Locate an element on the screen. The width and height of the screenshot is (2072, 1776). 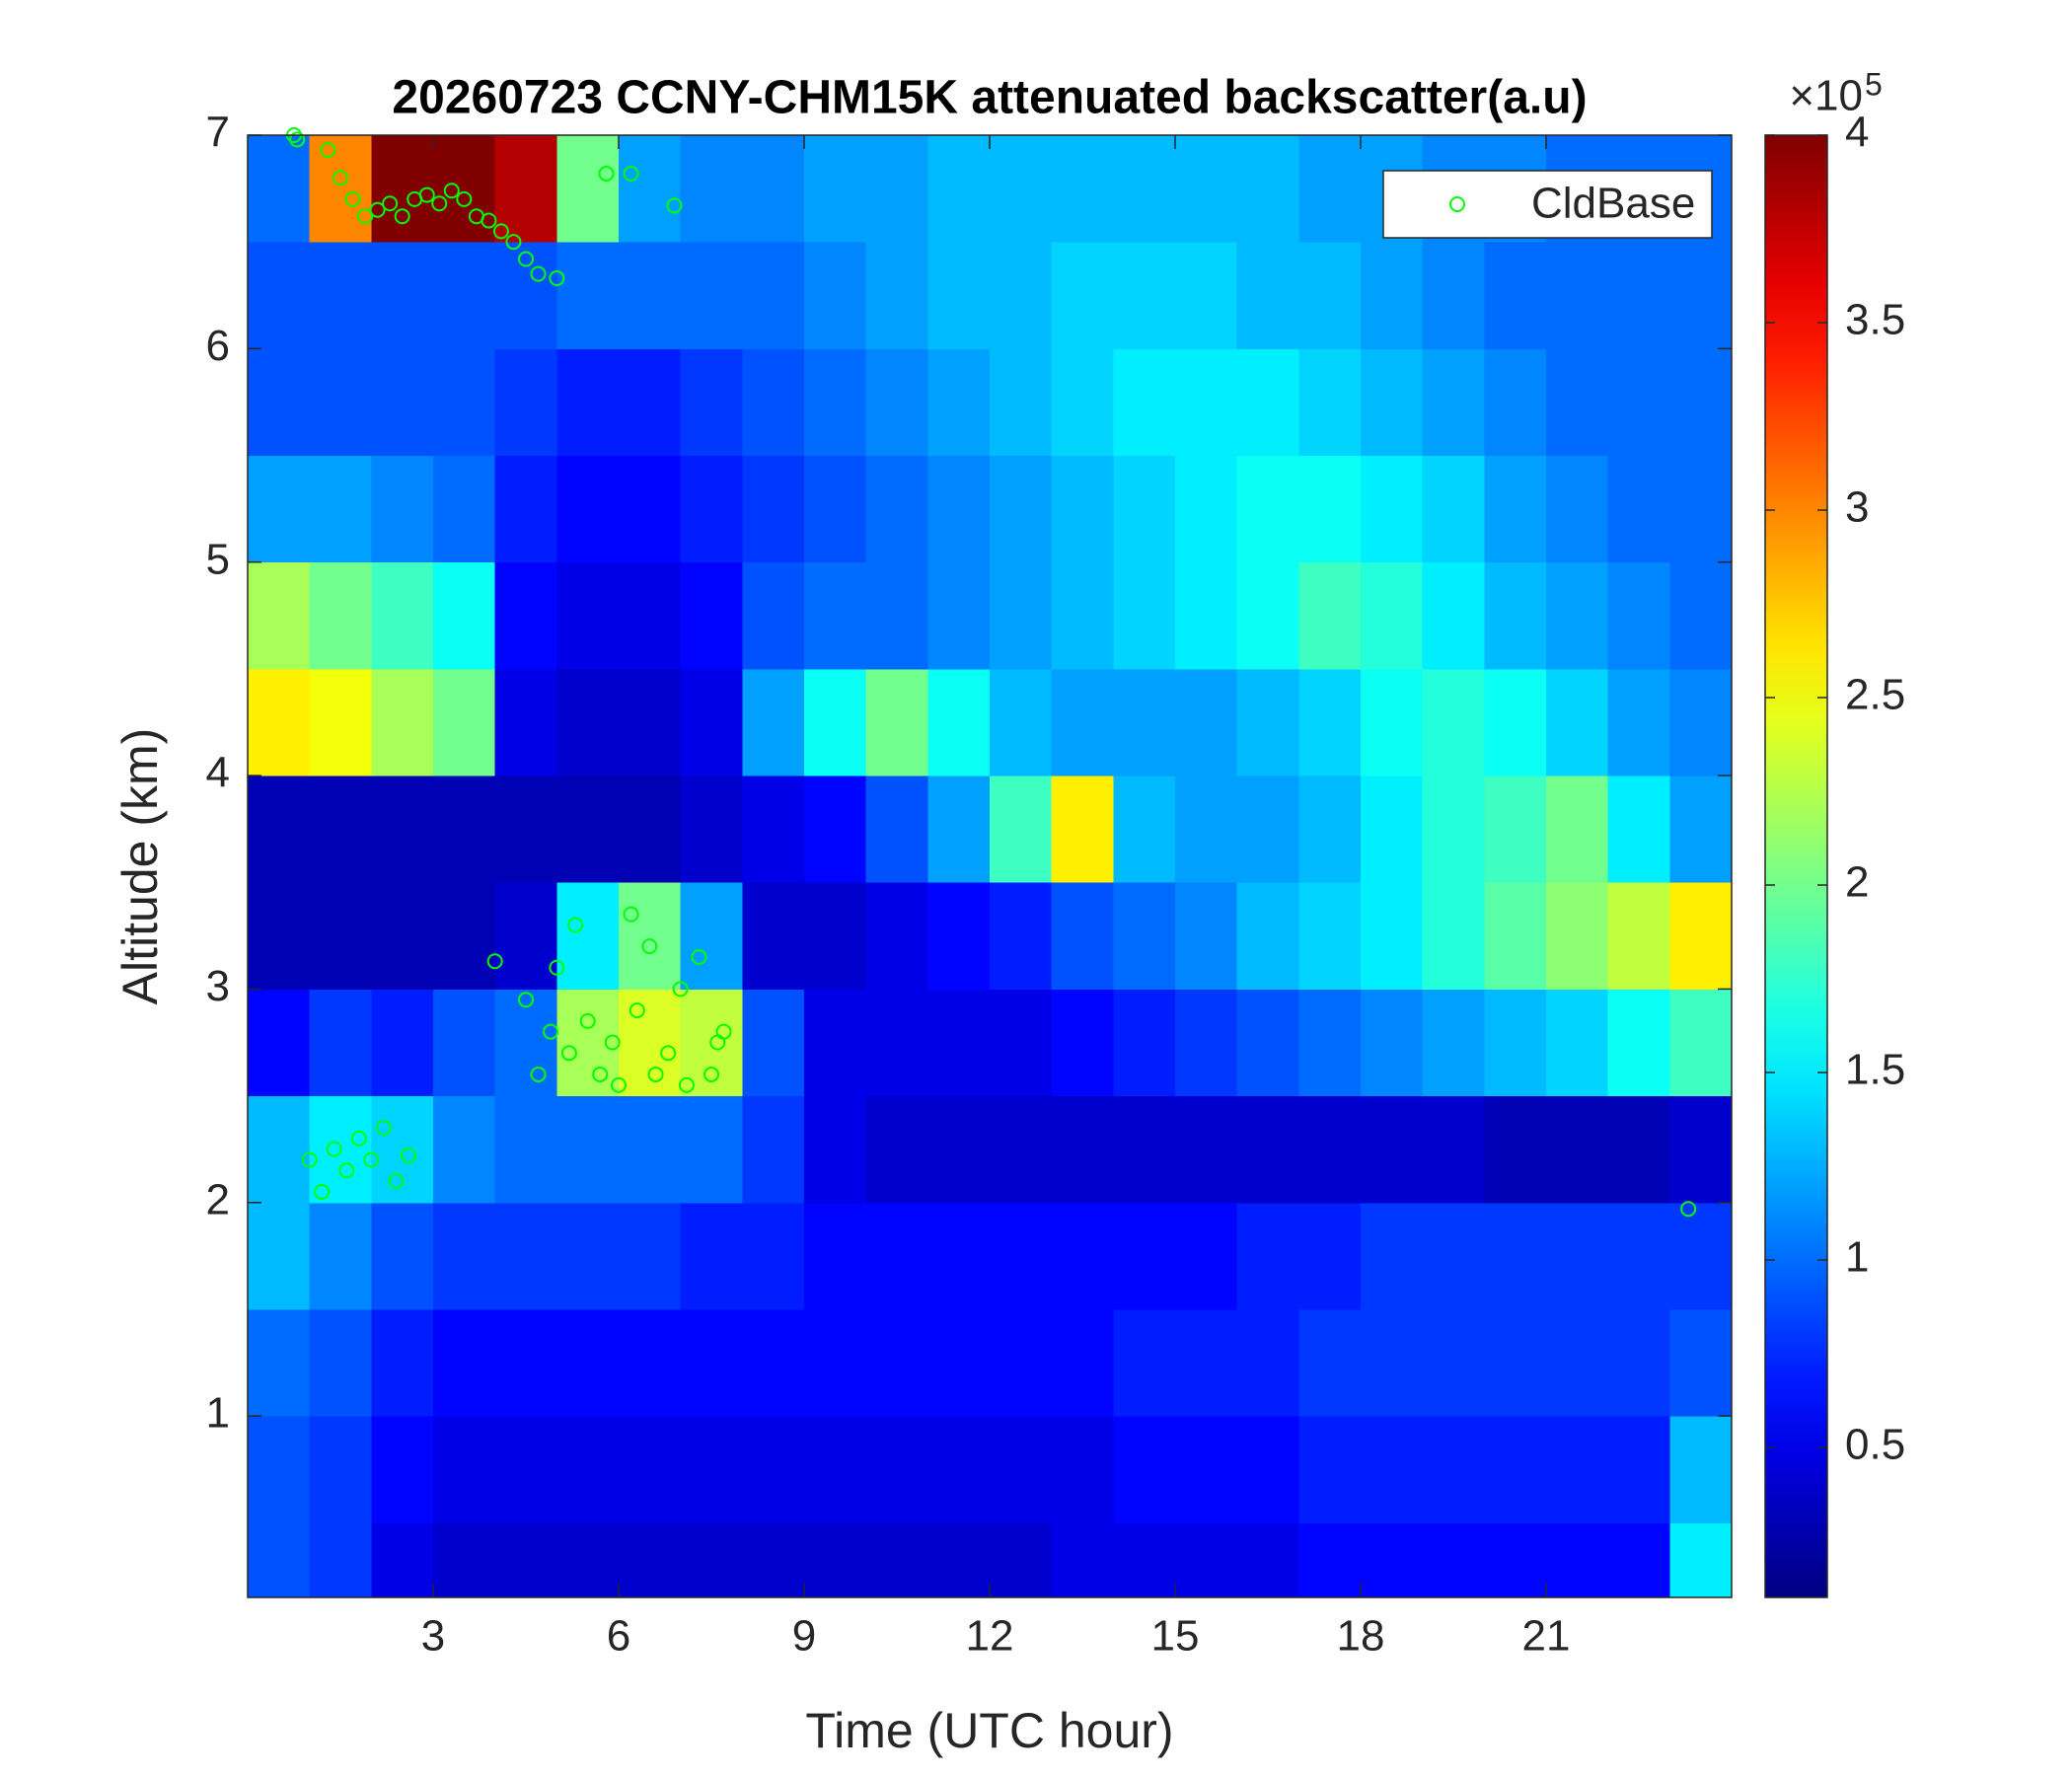
colorbar-tick-label: 2.5 is located at coordinates (1875, 695).